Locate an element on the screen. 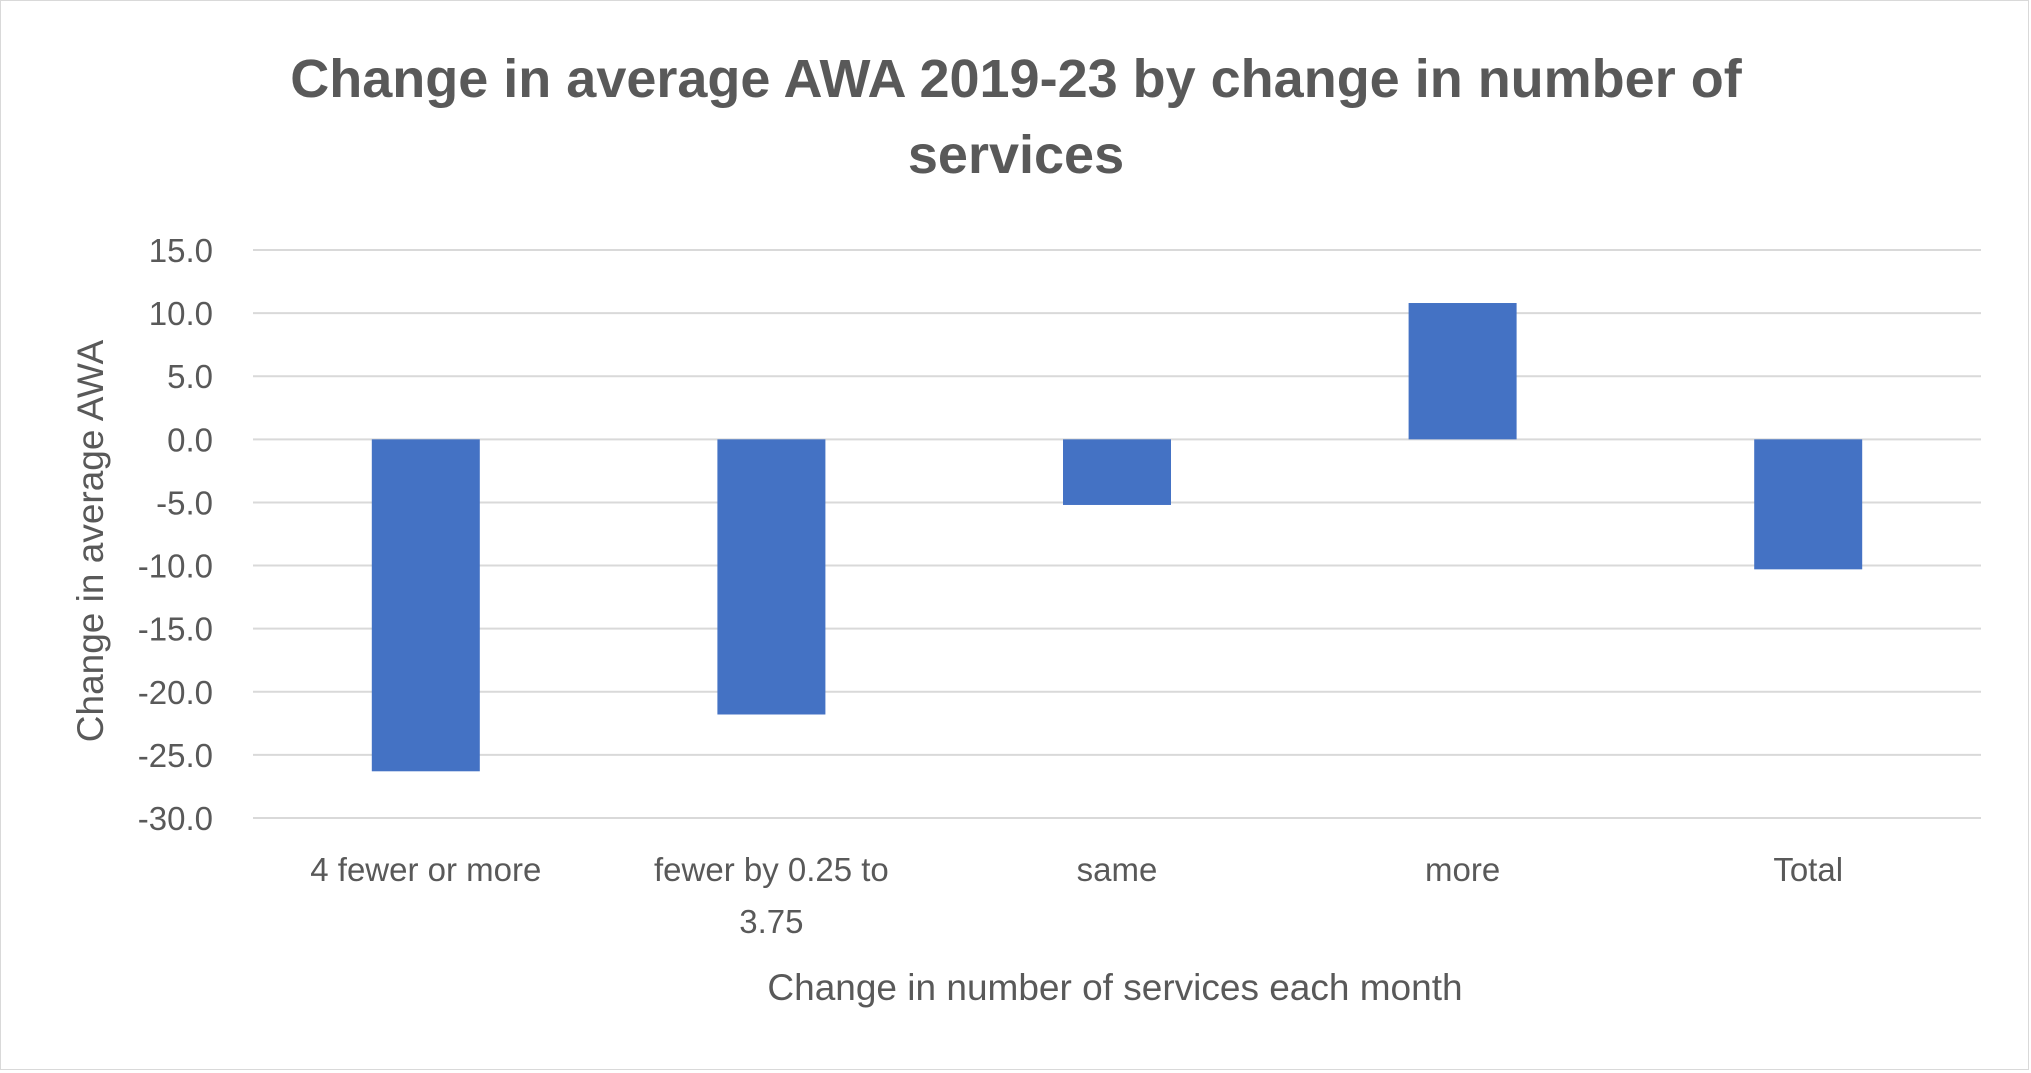 The image size is (2031, 1073). x-axis-title: Change in number of services each month is located at coordinates (1114, 987).